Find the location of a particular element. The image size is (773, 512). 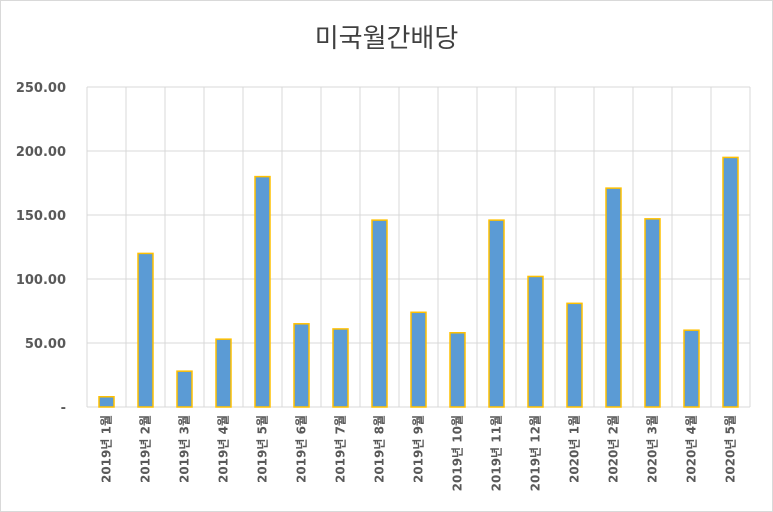

x-tick-label: 2019년 12월 is located at coordinates (535, 453).